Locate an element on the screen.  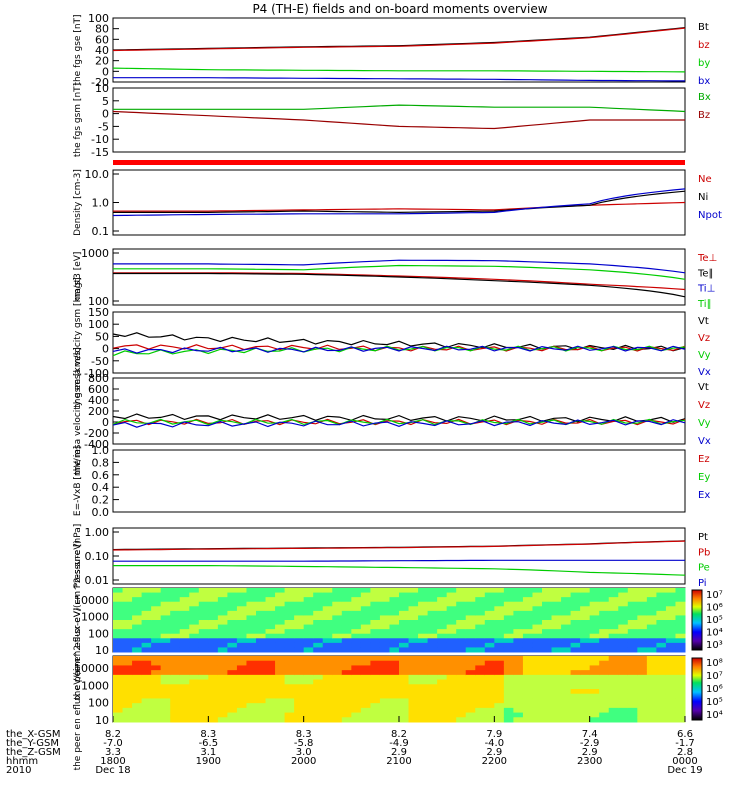
y-tick-label: 150 is located at coordinates (98, 312).